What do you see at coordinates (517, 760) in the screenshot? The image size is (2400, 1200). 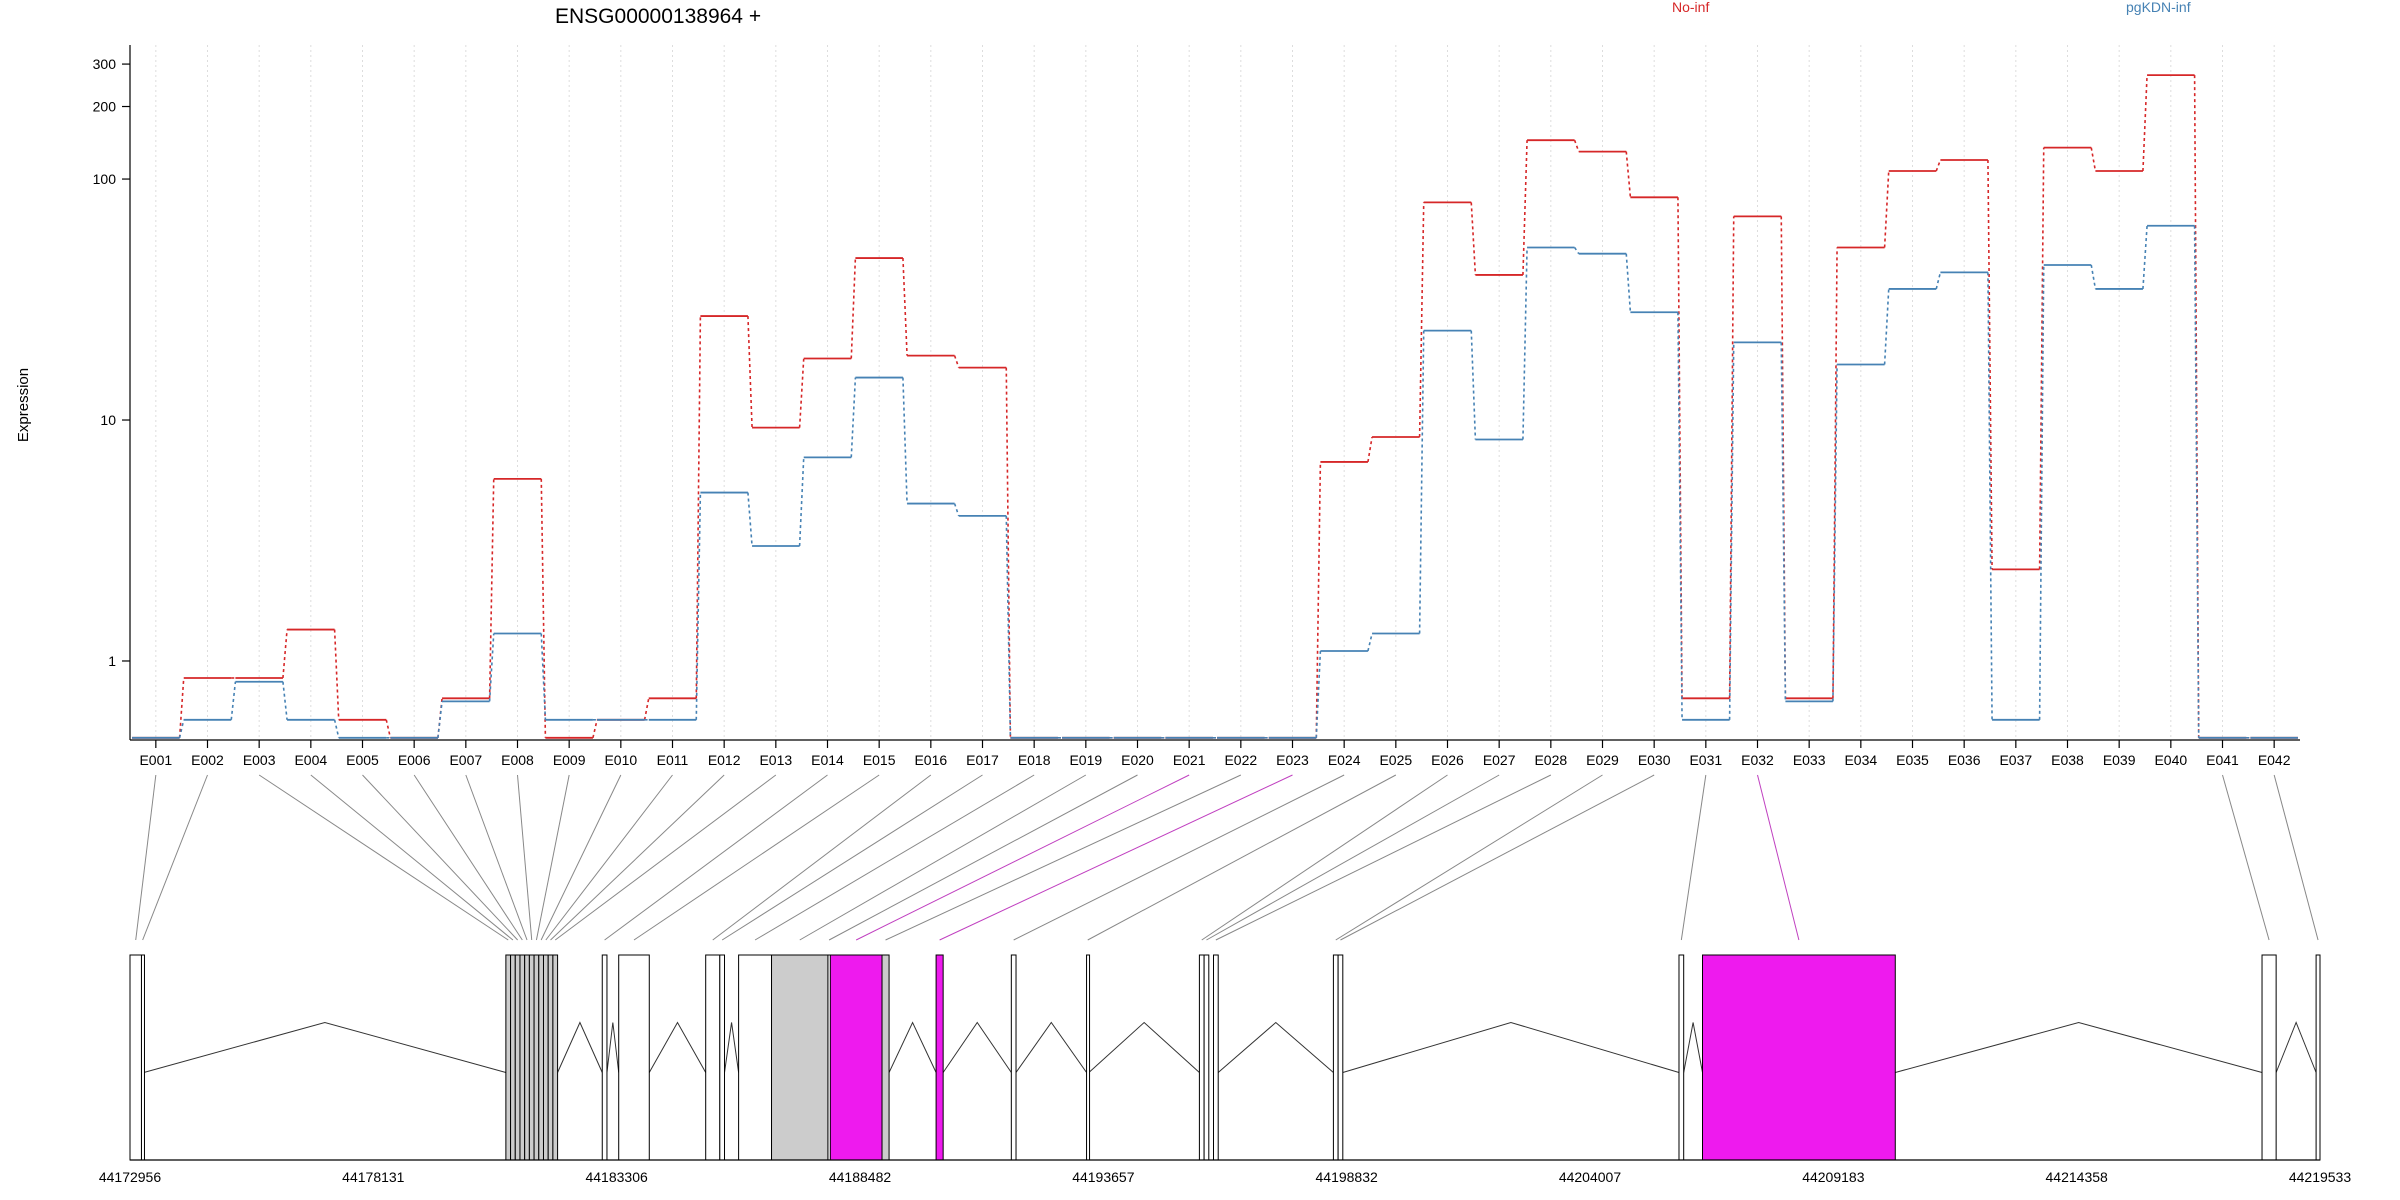 I see `x-tick-label: E008` at bounding box center [517, 760].